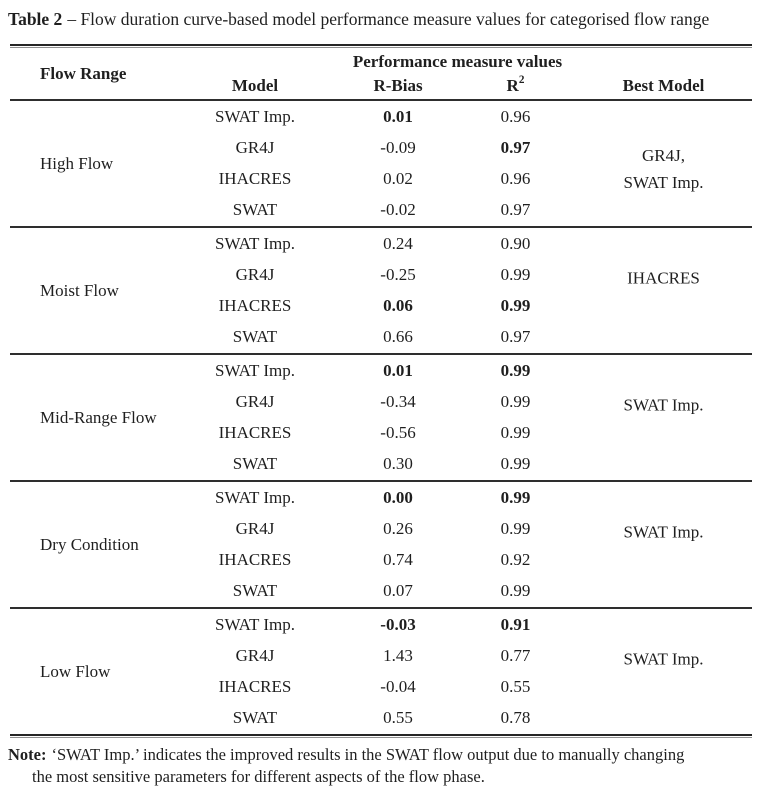 This screenshot has height=788, width=767. I want to click on r-bias-cell: 0.55, so click(398, 718).